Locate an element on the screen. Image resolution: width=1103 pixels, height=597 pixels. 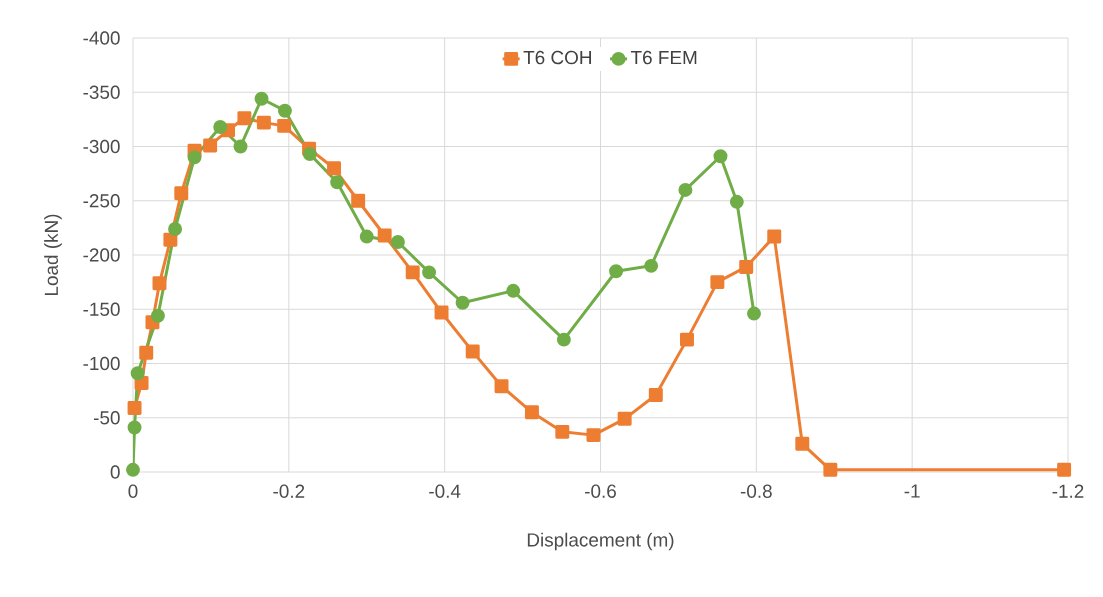
y-tick-label: -400 is located at coordinates (101, 38).